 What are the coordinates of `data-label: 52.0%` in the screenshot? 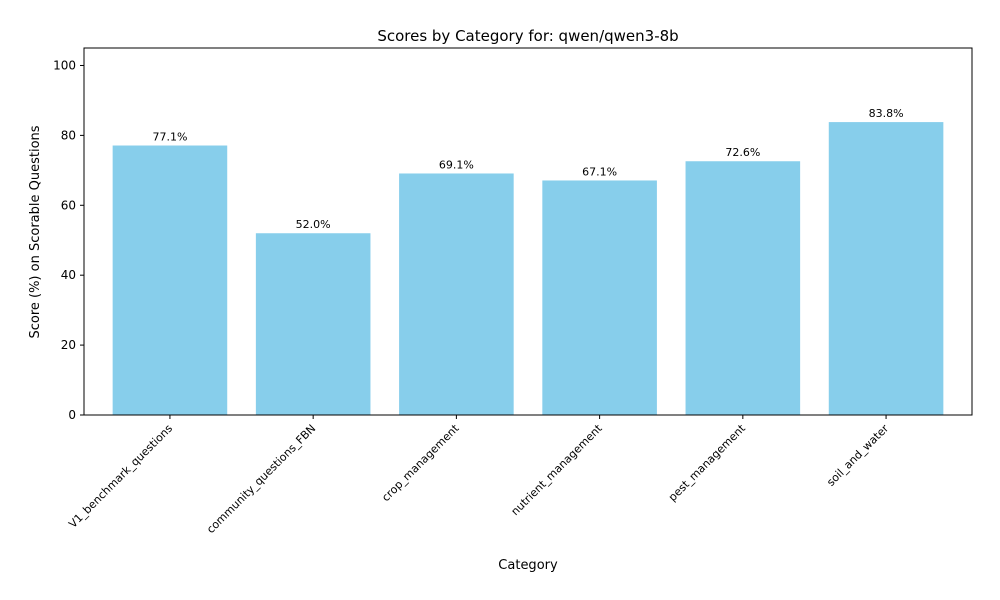 It's located at (313, 224).